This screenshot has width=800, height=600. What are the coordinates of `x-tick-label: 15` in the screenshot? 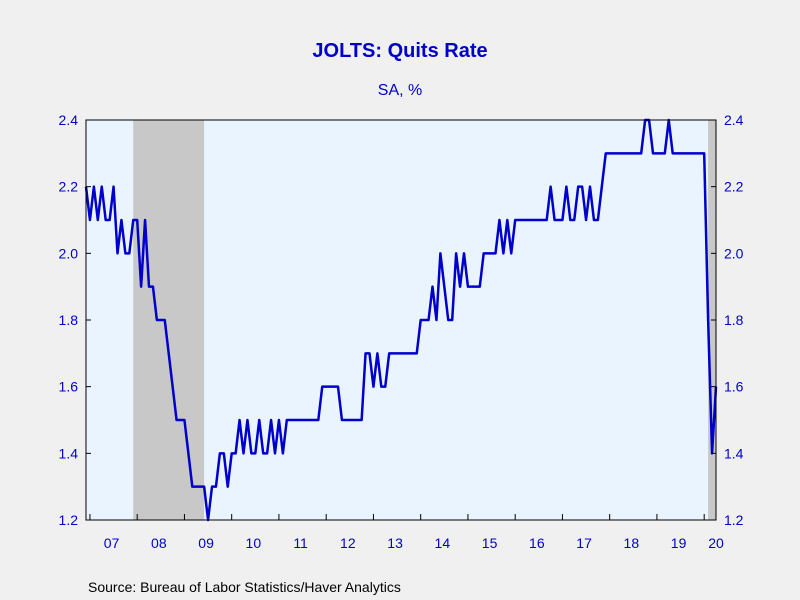 It's located at (490, 543).